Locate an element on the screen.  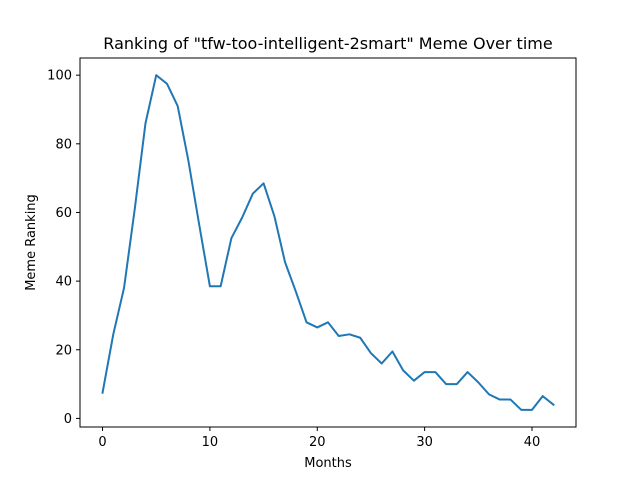
x-axis-label: Months is located at coordinates (328, 463).